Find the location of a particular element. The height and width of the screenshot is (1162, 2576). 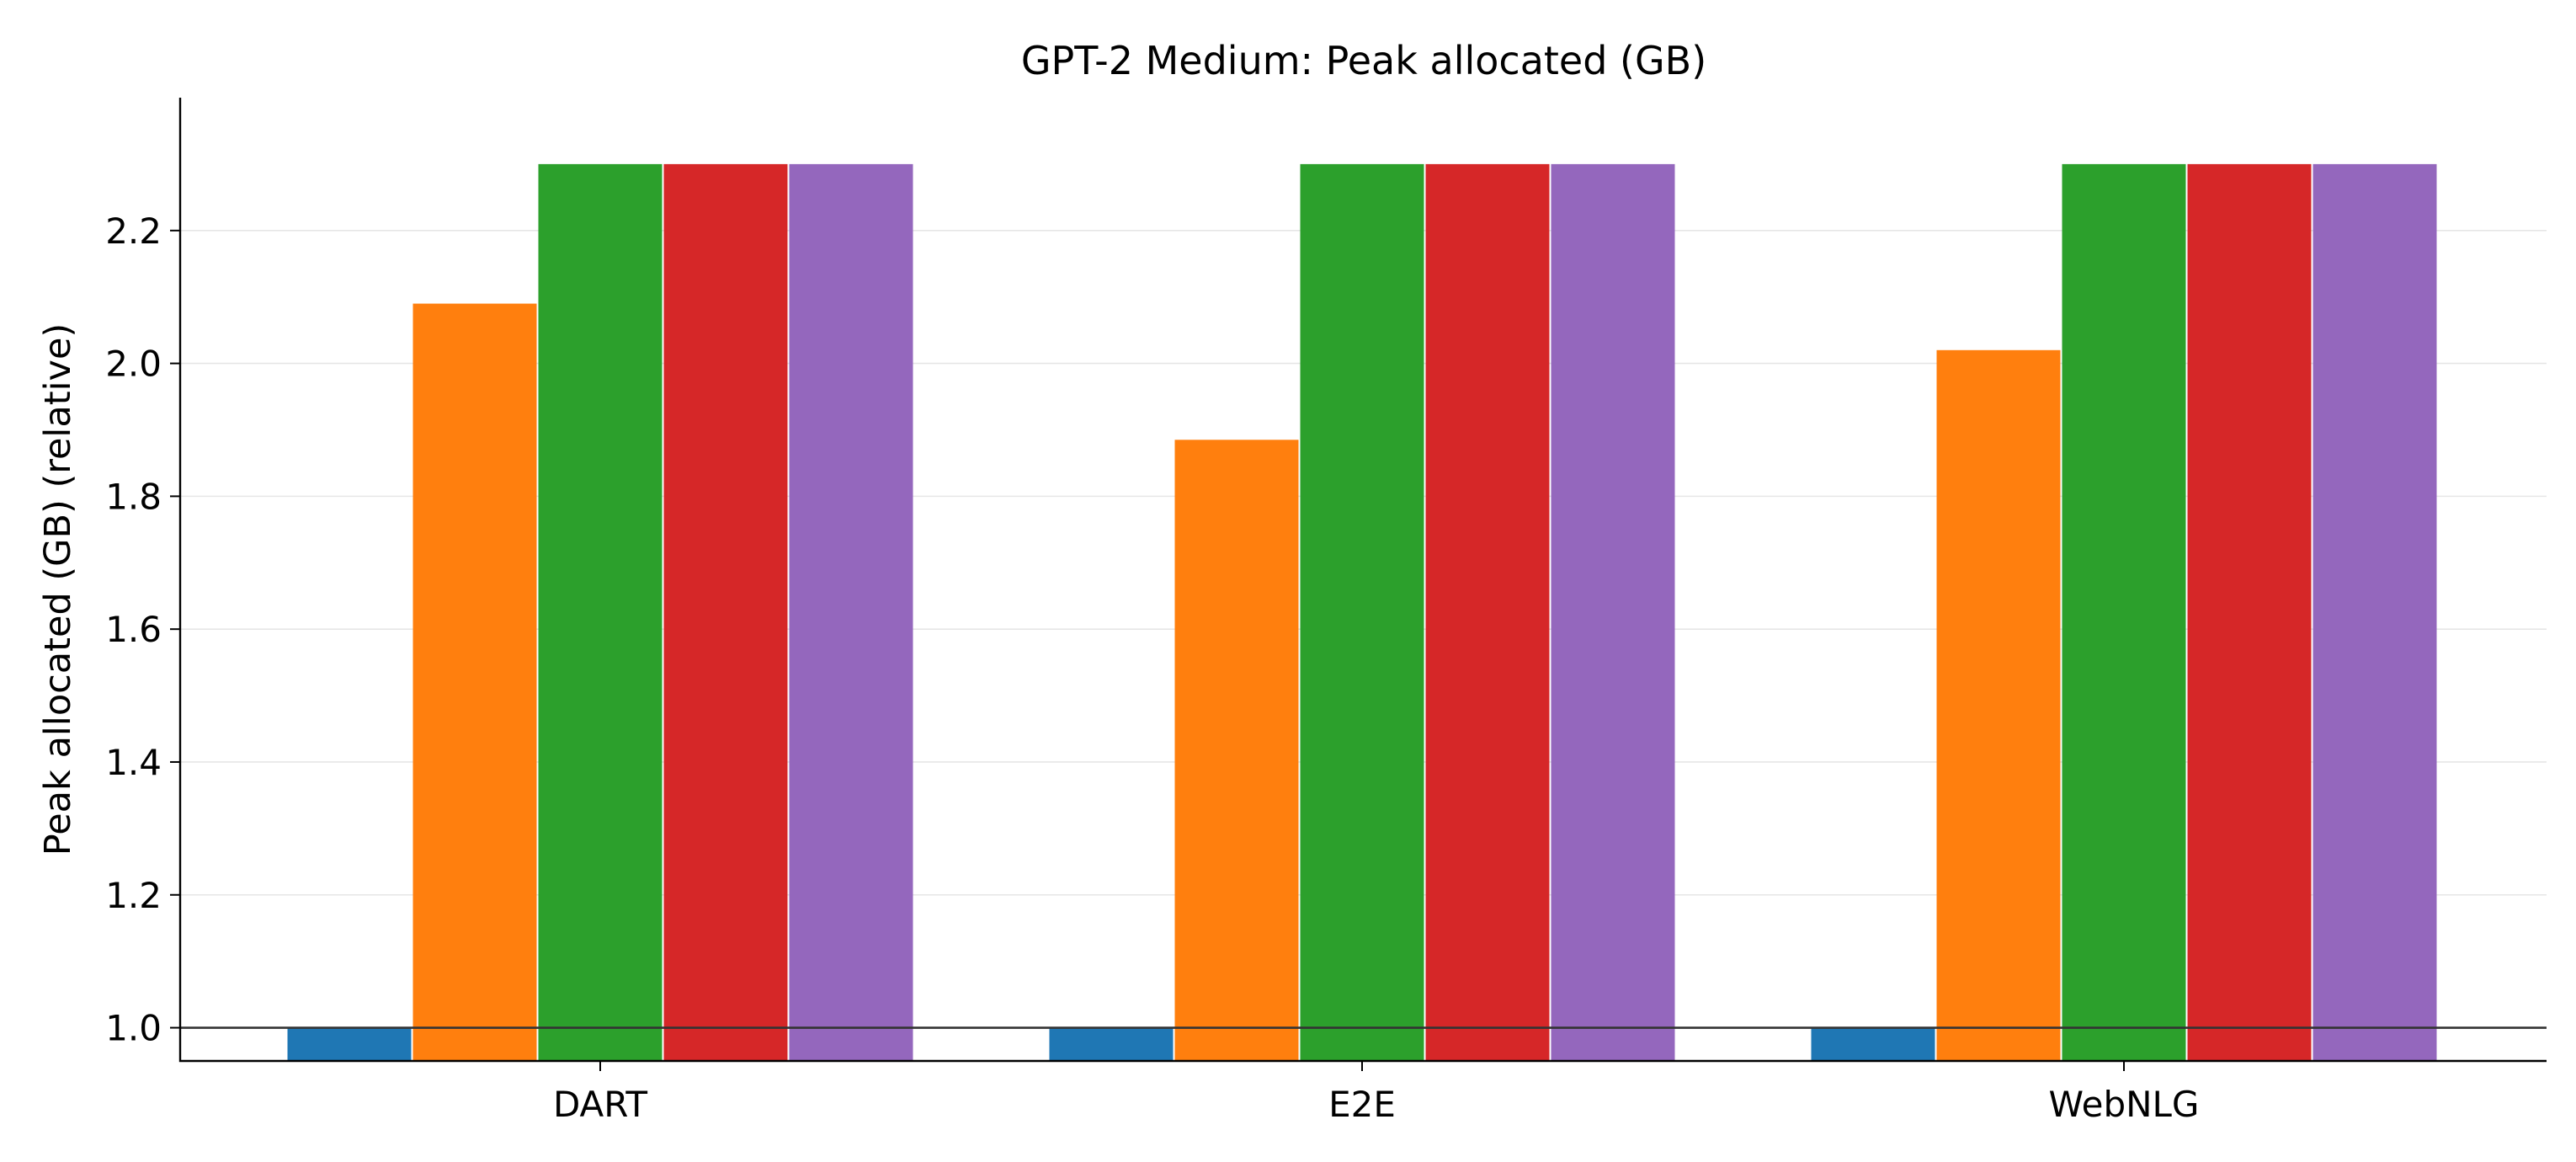

y-tick-label: 1.4 is located at coordinates (134, 762).